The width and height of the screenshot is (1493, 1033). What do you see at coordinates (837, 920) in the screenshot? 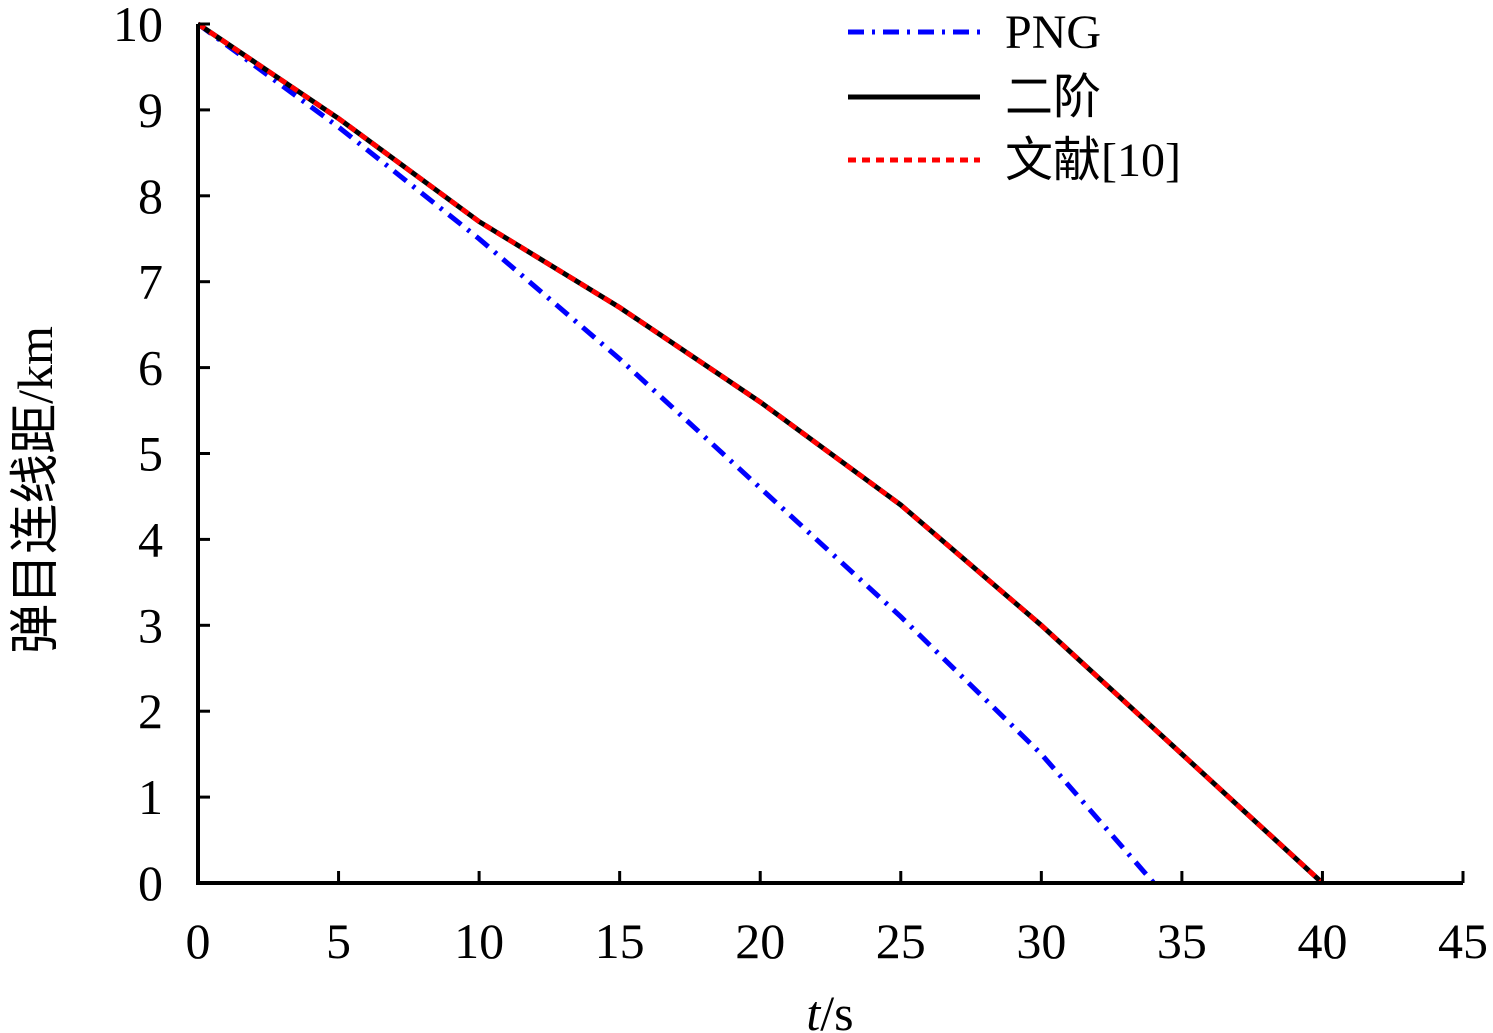
I see `x-axis-ticks: 0 5 10 15 20 25 30 35 40 45` at bounding box center [837, 920].